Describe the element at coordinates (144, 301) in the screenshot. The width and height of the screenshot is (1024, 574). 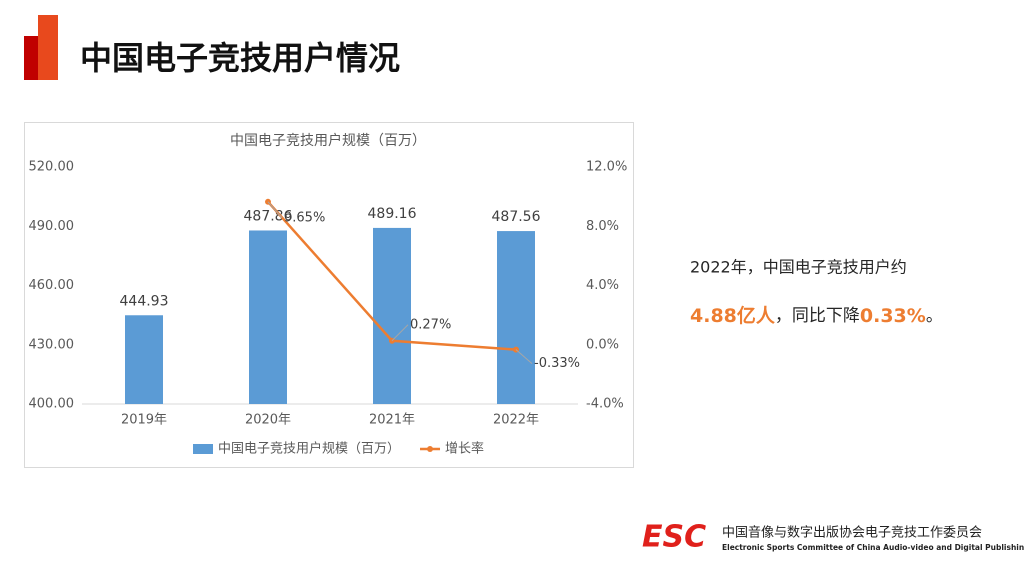
I see `data-label: 444.93` at that location.